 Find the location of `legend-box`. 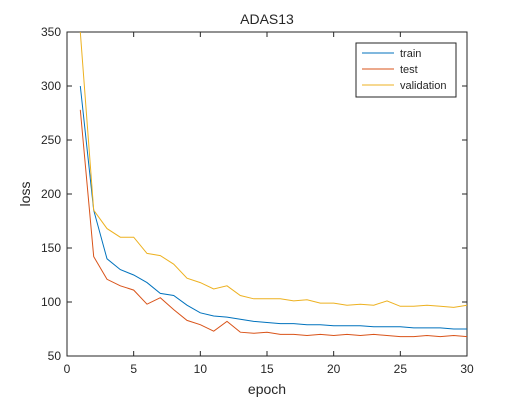

legend-box is located at coordinates (406, 70).